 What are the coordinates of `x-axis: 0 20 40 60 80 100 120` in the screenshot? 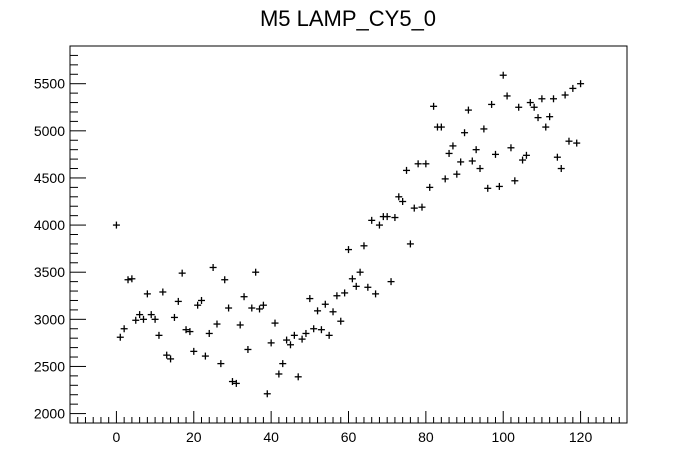 It's located at (348, 428).